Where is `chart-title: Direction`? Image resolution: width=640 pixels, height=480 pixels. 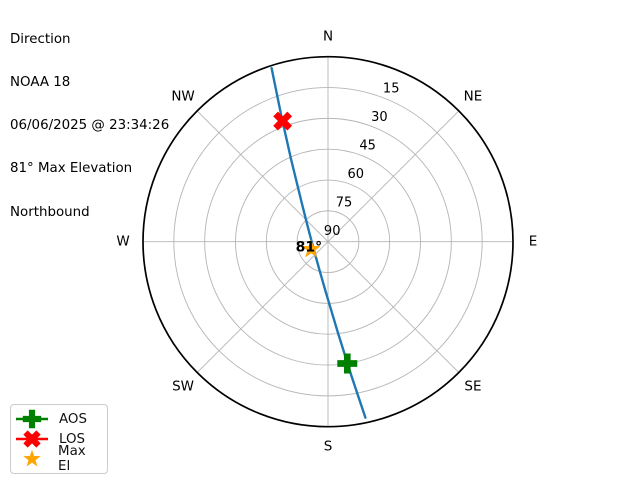 chart-title: Direction is located at coordinates (40, 39).